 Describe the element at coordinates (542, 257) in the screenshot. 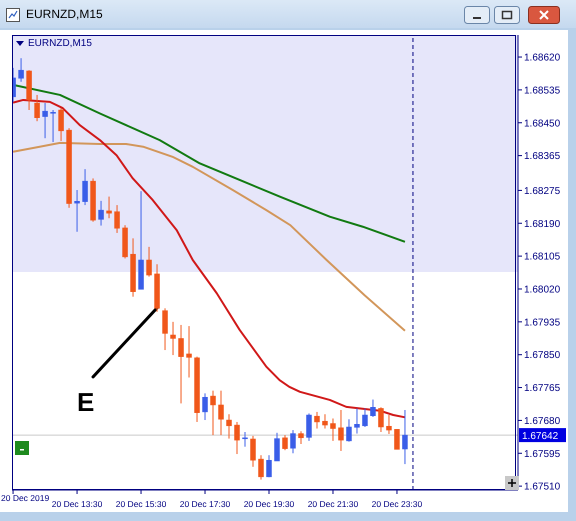

I see `y-tick-label: 1.68105` at that location.